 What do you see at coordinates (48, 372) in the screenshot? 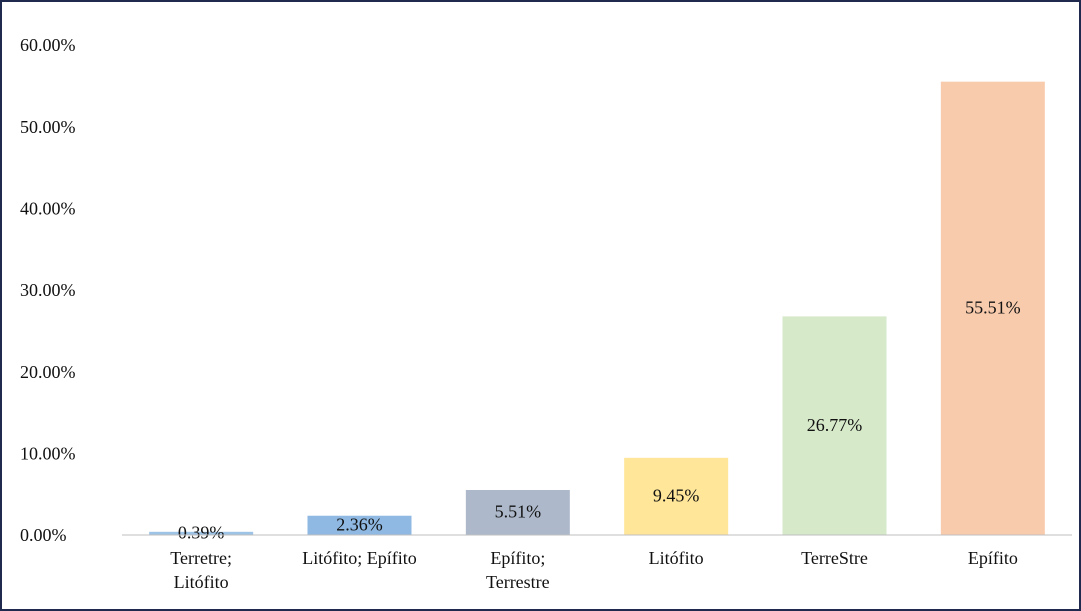
I see `y-tick-label: 20.00%` at bounding box center [48, 372].